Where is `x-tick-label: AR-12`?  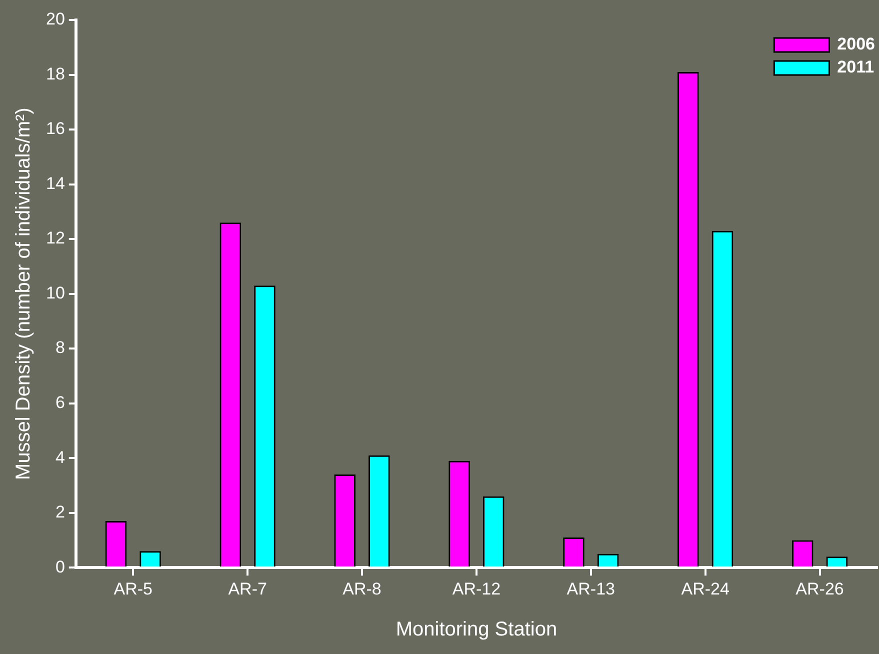 x-tick-label: AR-12 is located at coordinates (476, 588).